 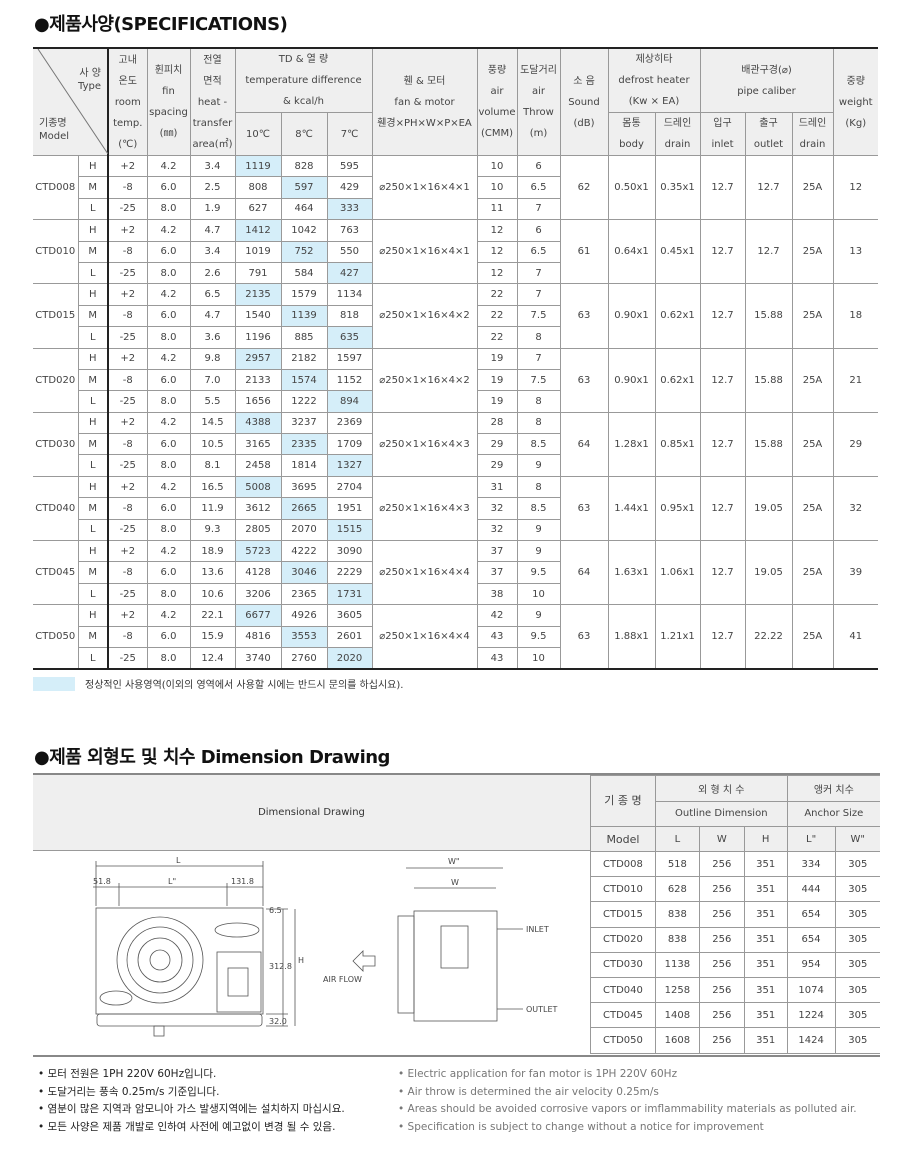 What do you see at coordinates (584, 252) in the screenshot?
I see `sound: 61` at bounding box center [584, 252].